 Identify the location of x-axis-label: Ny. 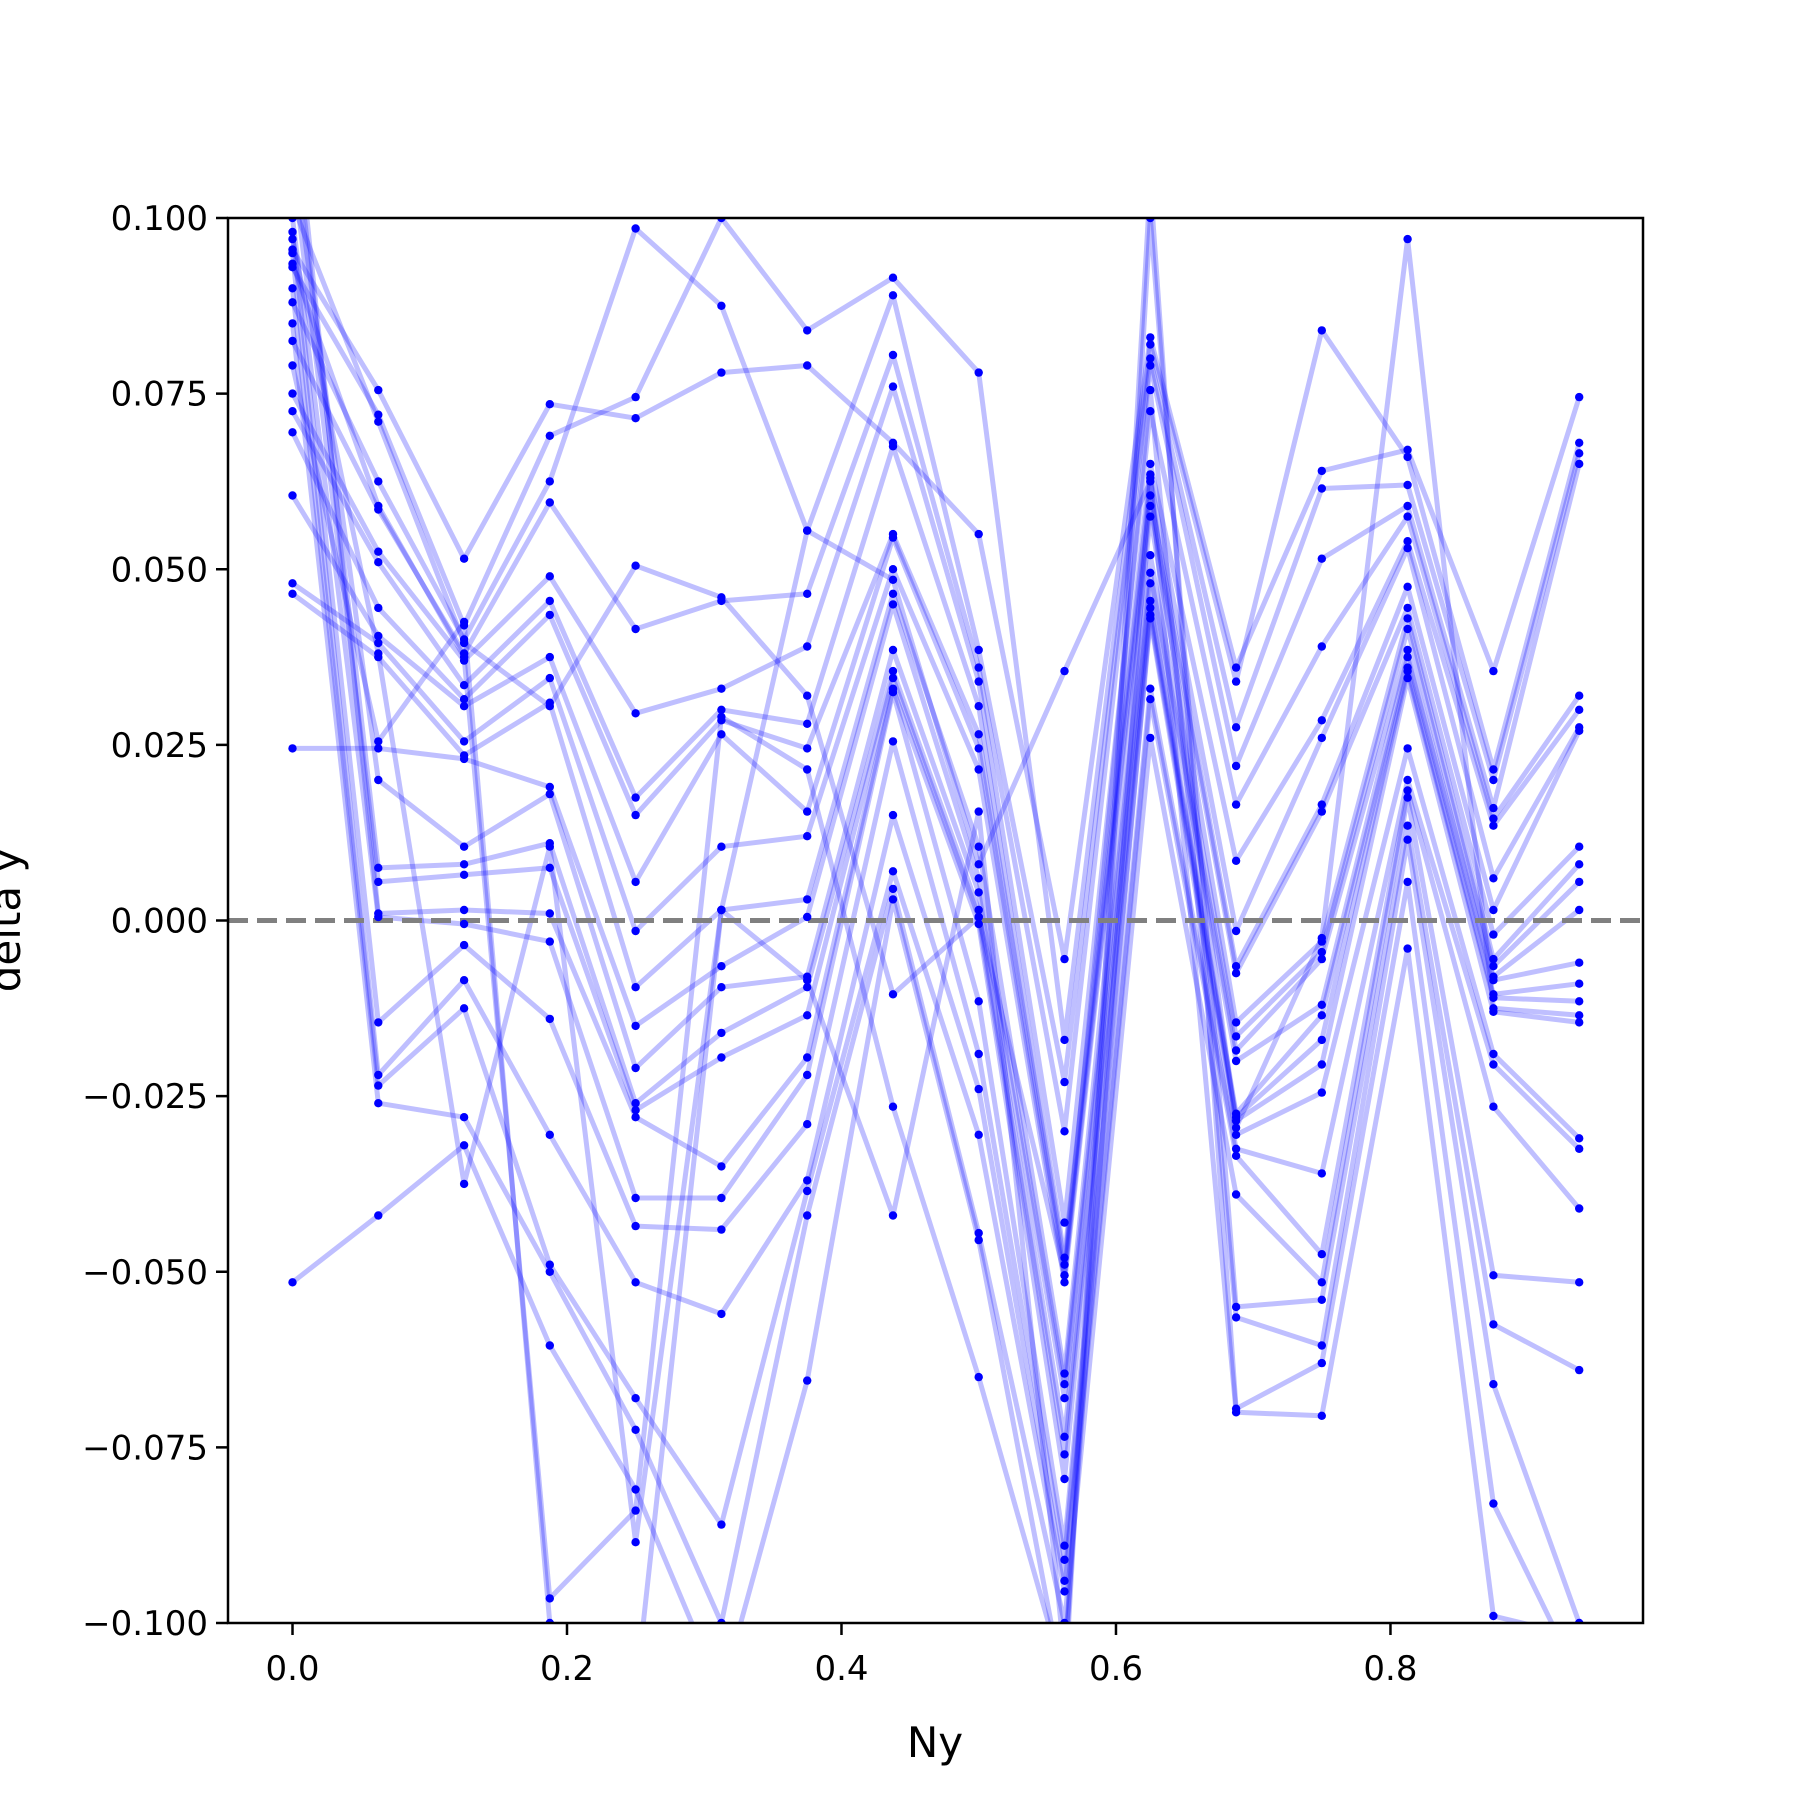
(935, 1742).